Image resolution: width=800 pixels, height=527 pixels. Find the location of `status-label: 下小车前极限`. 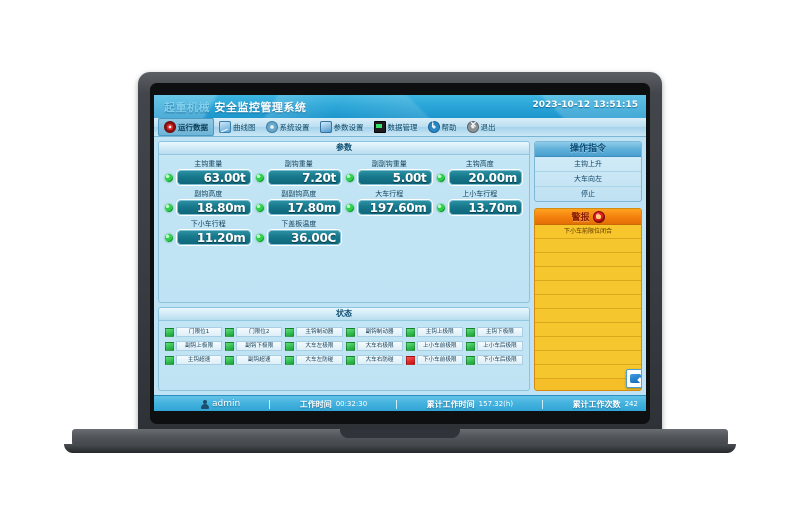

status-label: 下小车前极限 is located at coordinates (439, 360).